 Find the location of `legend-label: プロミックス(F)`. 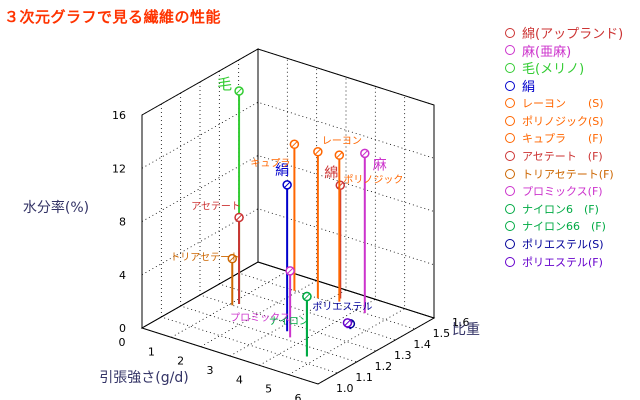

legend-label: プロミックス(F) is located at coordinates (562, 192).